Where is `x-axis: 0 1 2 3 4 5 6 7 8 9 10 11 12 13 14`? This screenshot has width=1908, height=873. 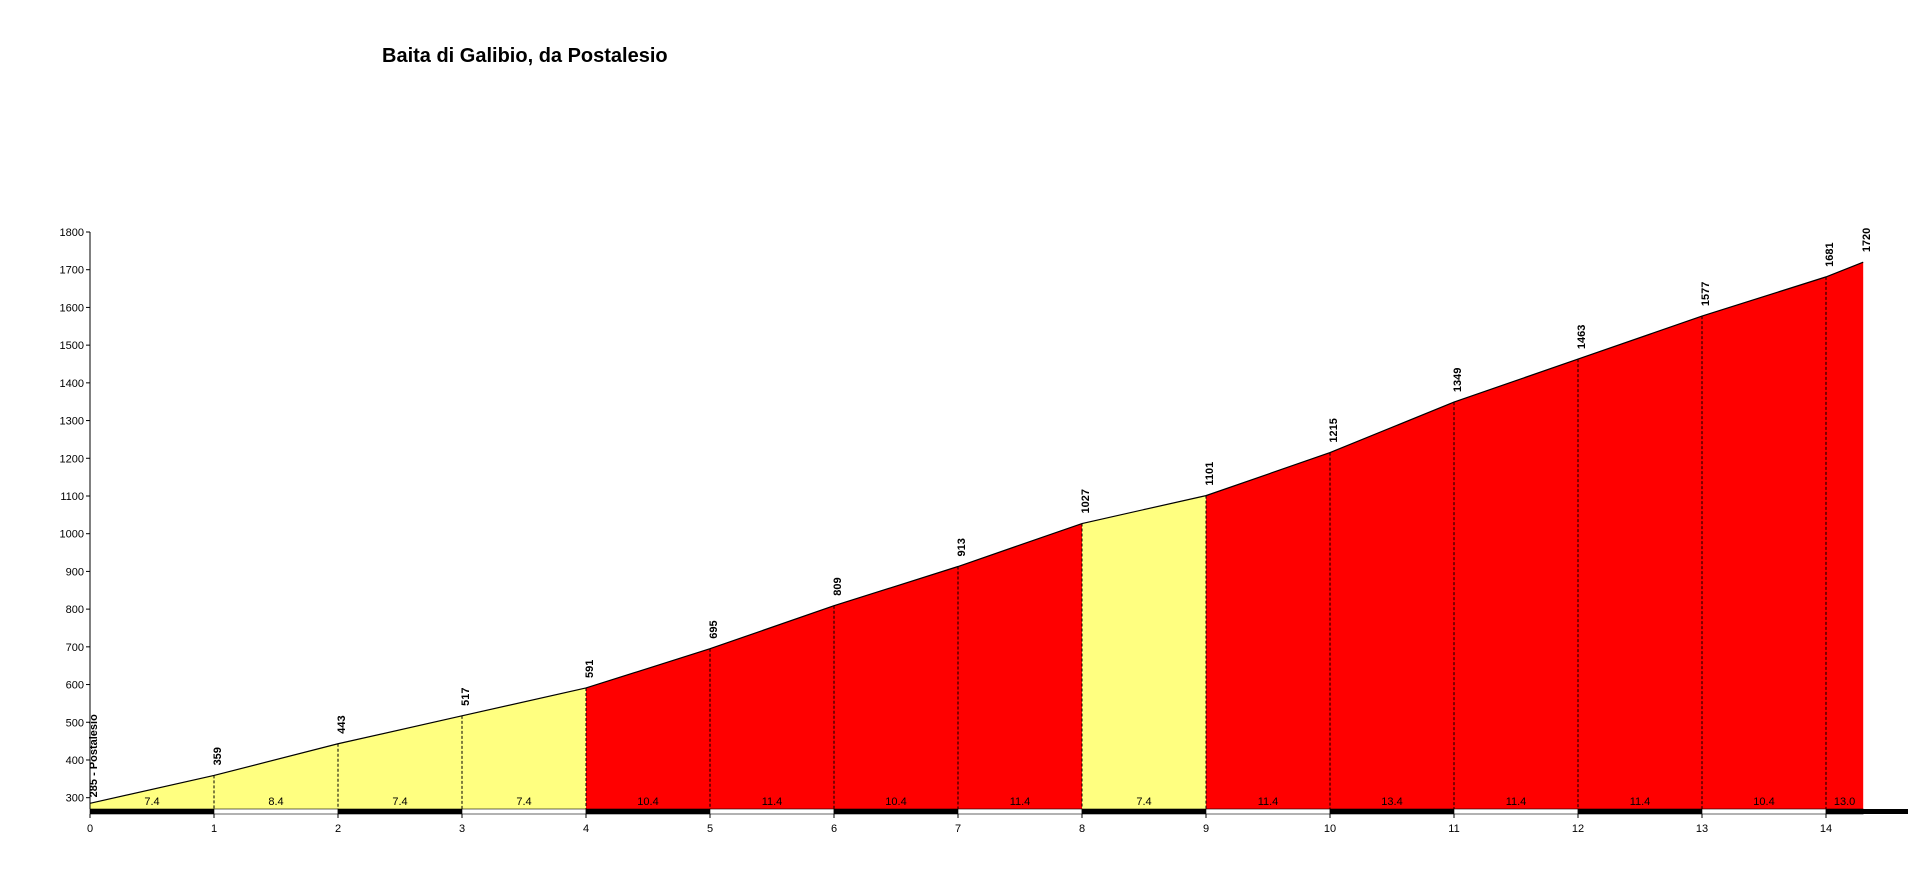 x-axis: 0 1 2 3 4 5 6 7 8 9 10 11 12 13 14 is located at coordinates (959, 824).